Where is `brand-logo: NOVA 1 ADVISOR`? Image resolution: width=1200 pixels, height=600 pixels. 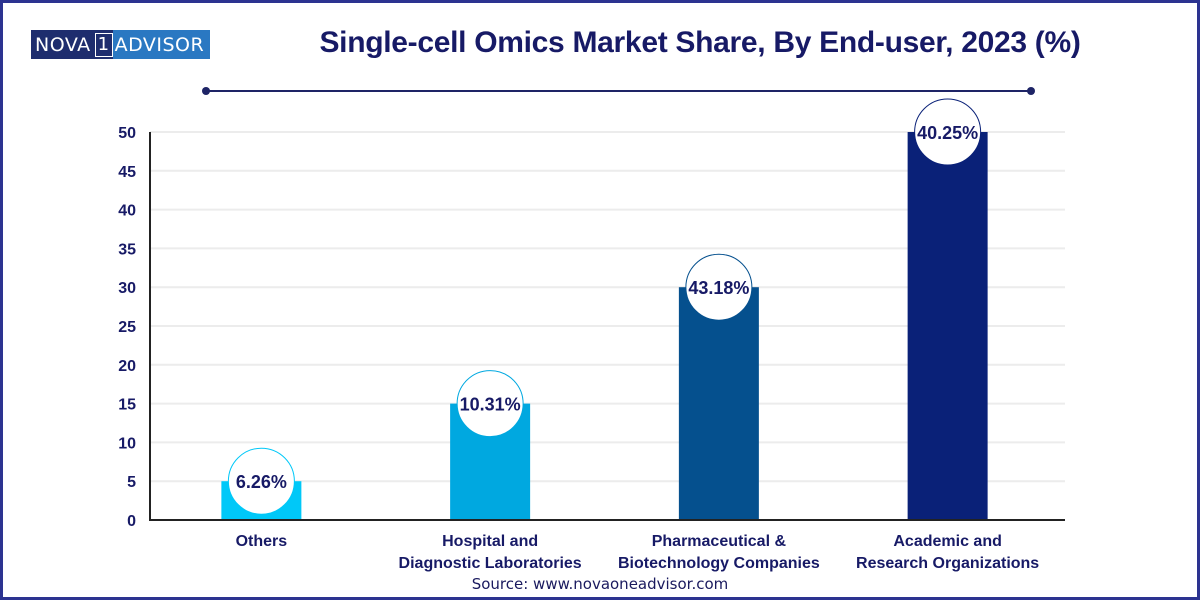
brand-logo: NOVA 1 ADVISOR is located at coordinates (121, 44).